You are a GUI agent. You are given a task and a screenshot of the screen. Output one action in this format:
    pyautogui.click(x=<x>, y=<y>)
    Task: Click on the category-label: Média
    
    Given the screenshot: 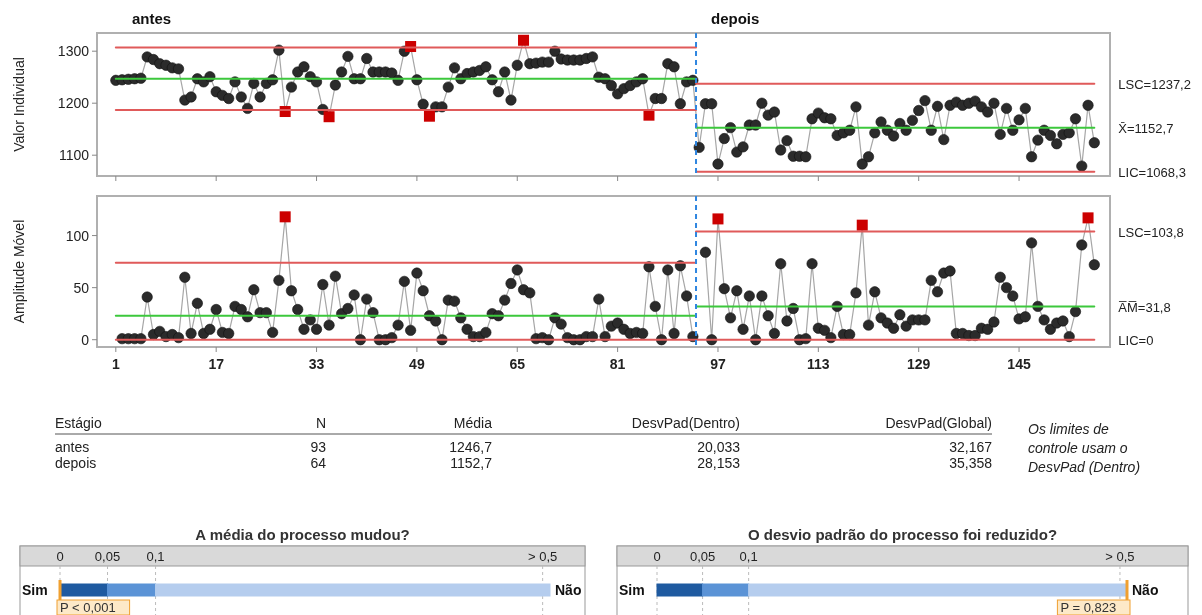 What is the action you would take?
    pyautogui.click(x=473, y=423)
    